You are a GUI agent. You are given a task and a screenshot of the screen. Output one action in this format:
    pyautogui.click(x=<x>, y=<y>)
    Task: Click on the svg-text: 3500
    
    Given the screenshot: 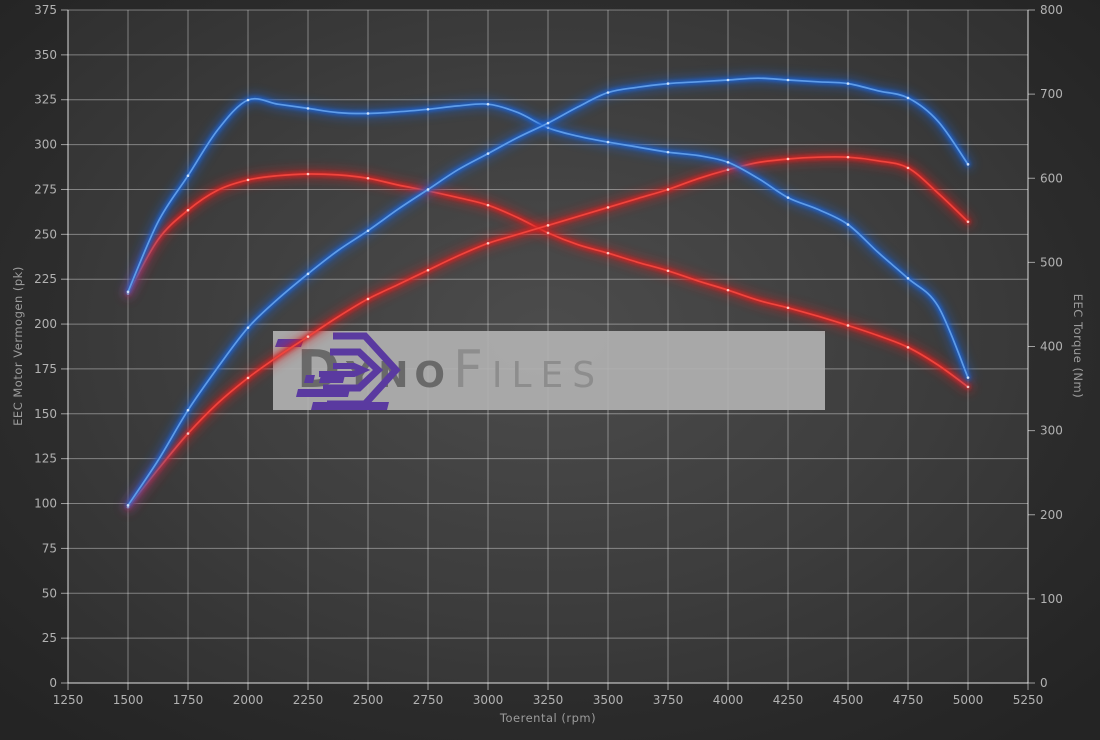 What is the action you would take?
    pyautogui.click(x=608, y=700)
    